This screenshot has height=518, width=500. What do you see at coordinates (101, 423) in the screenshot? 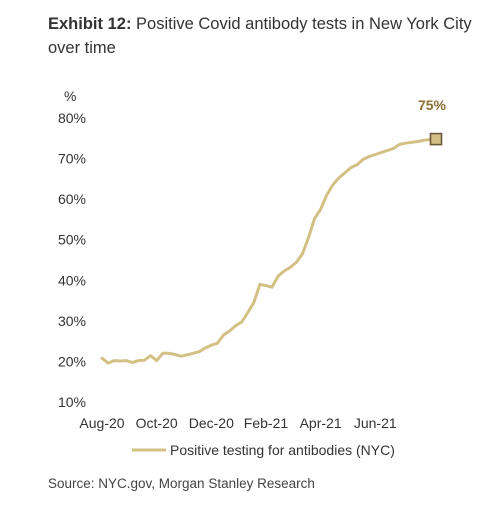
I see `x-tick-label: Aug-20` at bounding box center [101, 423].